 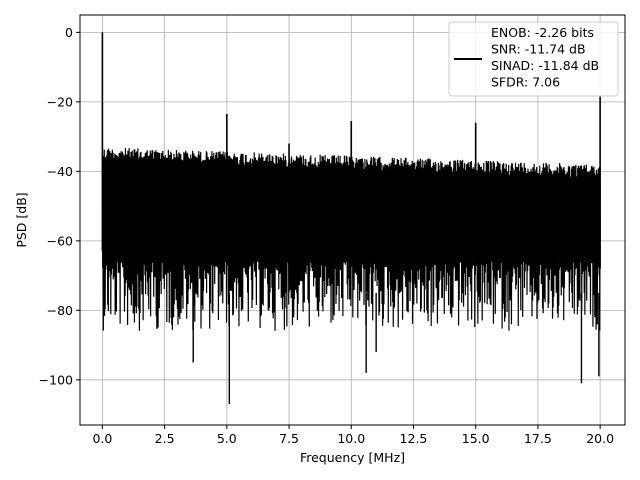 I want to click on y-tick-label: −100, so click(x=56, y=379).